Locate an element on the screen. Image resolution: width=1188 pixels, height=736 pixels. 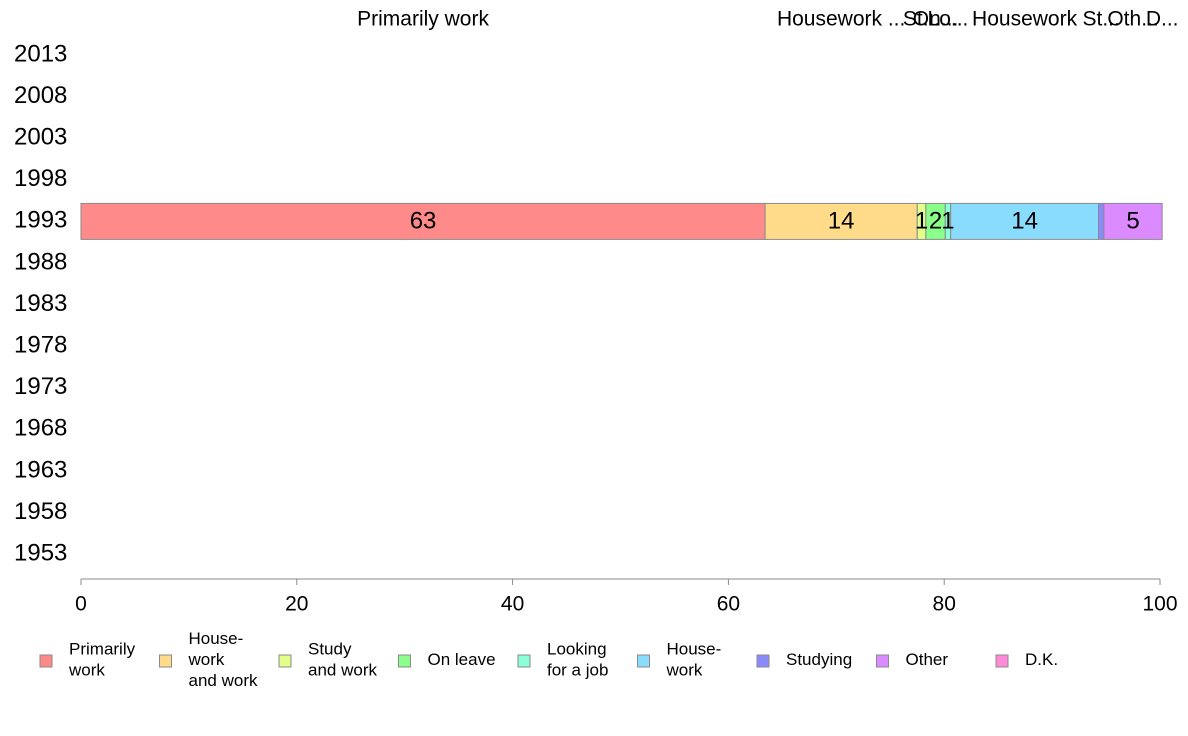
y-tick-label: 1973 is located at coordinates (40, 386).